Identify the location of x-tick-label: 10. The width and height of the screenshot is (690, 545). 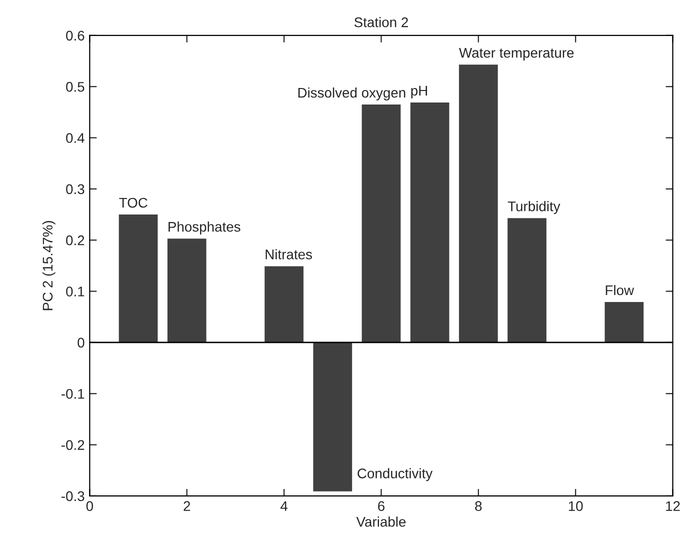
(575, 506).